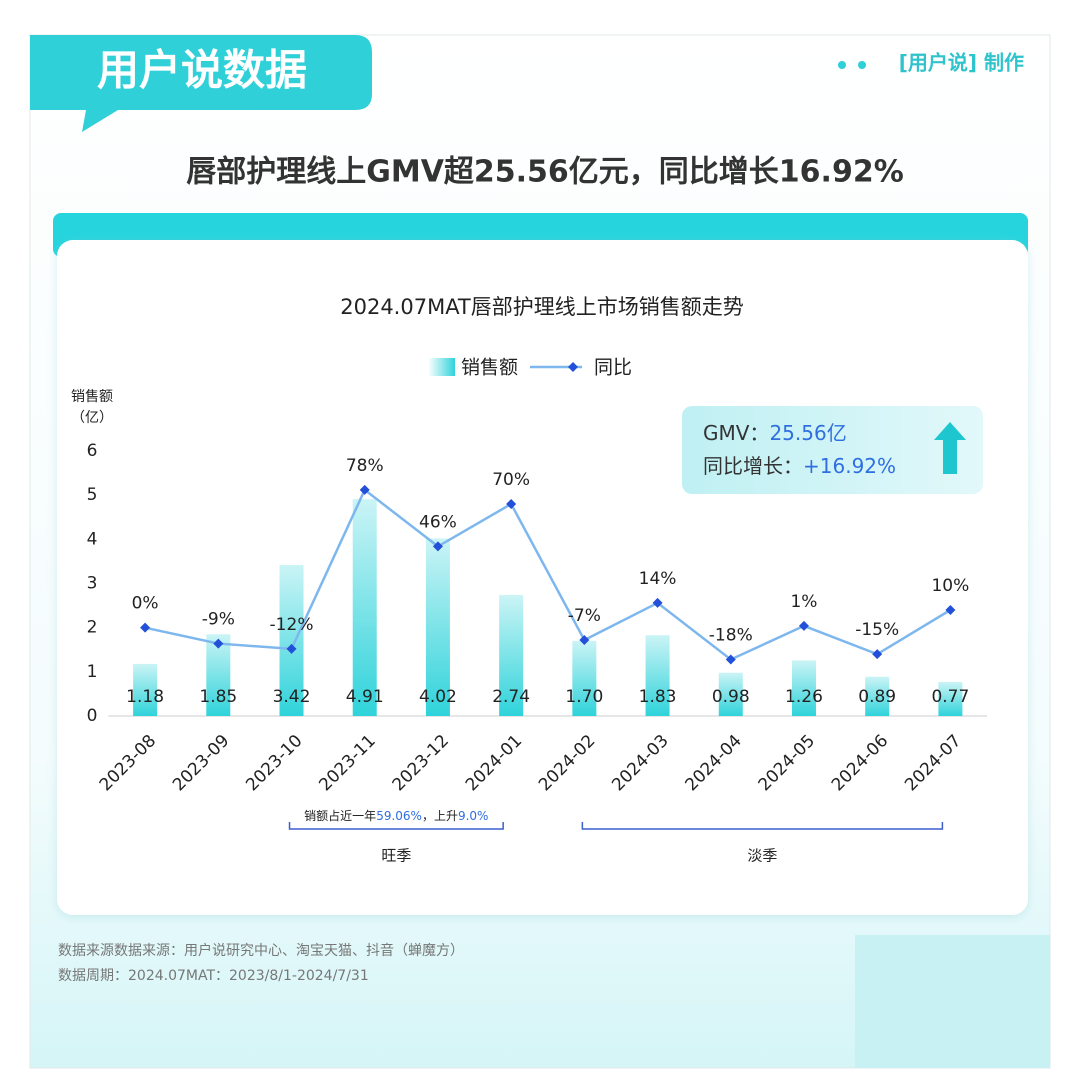 The height and width of the screenshot is (1091, 1080). Describe the element at coordinates (440, 816) in the screenshot. I see `annotation-part: ，上升` at that location.